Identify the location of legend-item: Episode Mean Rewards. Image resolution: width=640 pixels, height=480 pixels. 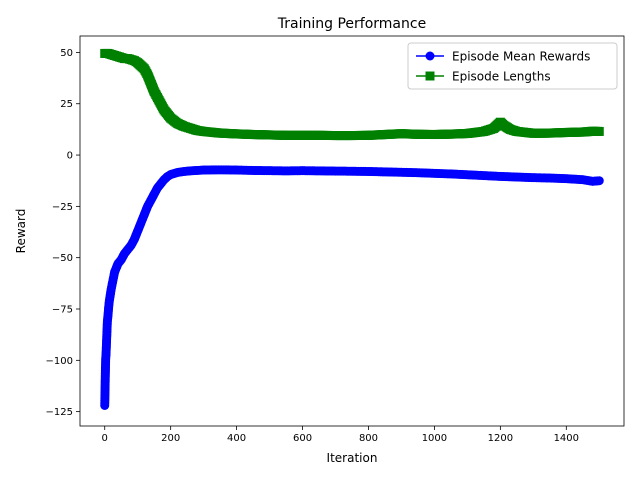
(503, 57).